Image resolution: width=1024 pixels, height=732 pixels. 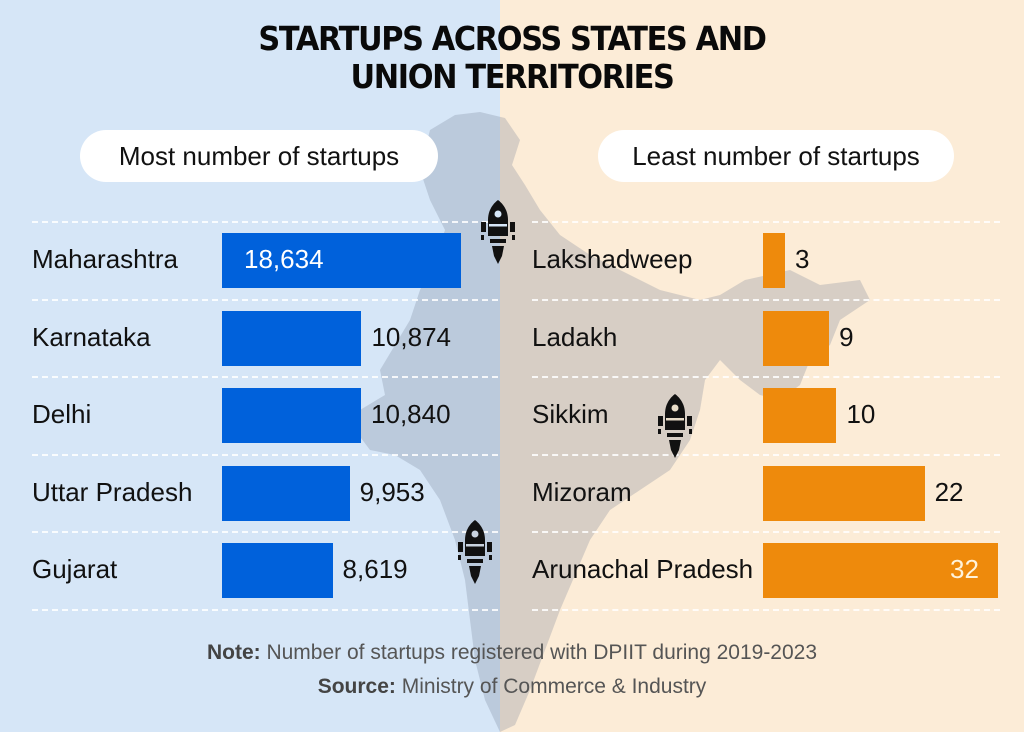 I want to click on most-category-label: Gujarat, so click(x=75, y=569).